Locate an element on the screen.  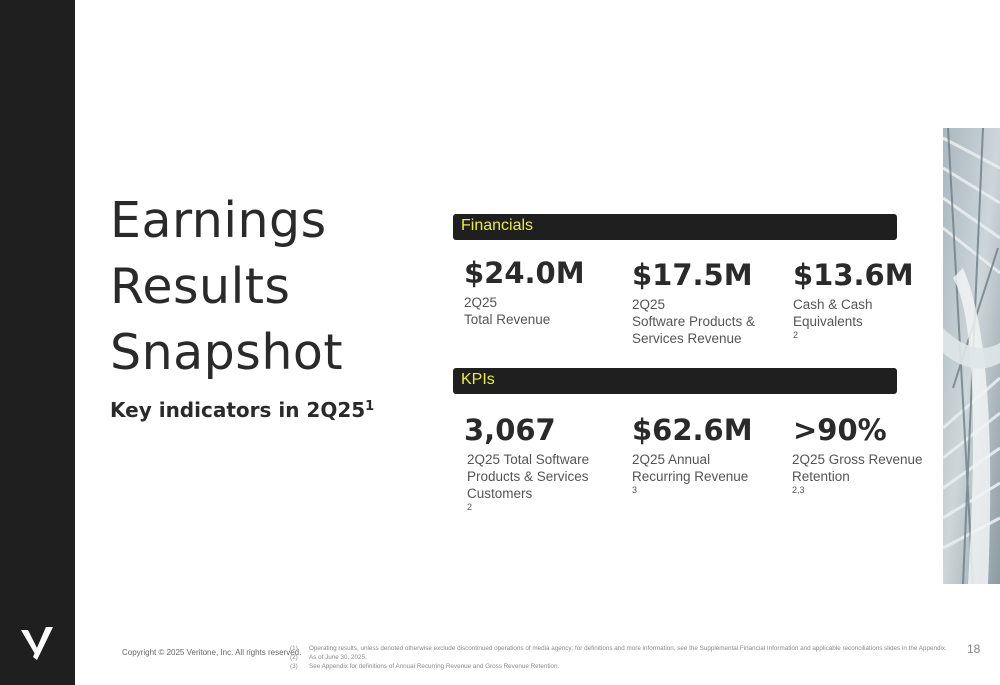
metric-value: $17.5M is located at coordinates (692, 275).